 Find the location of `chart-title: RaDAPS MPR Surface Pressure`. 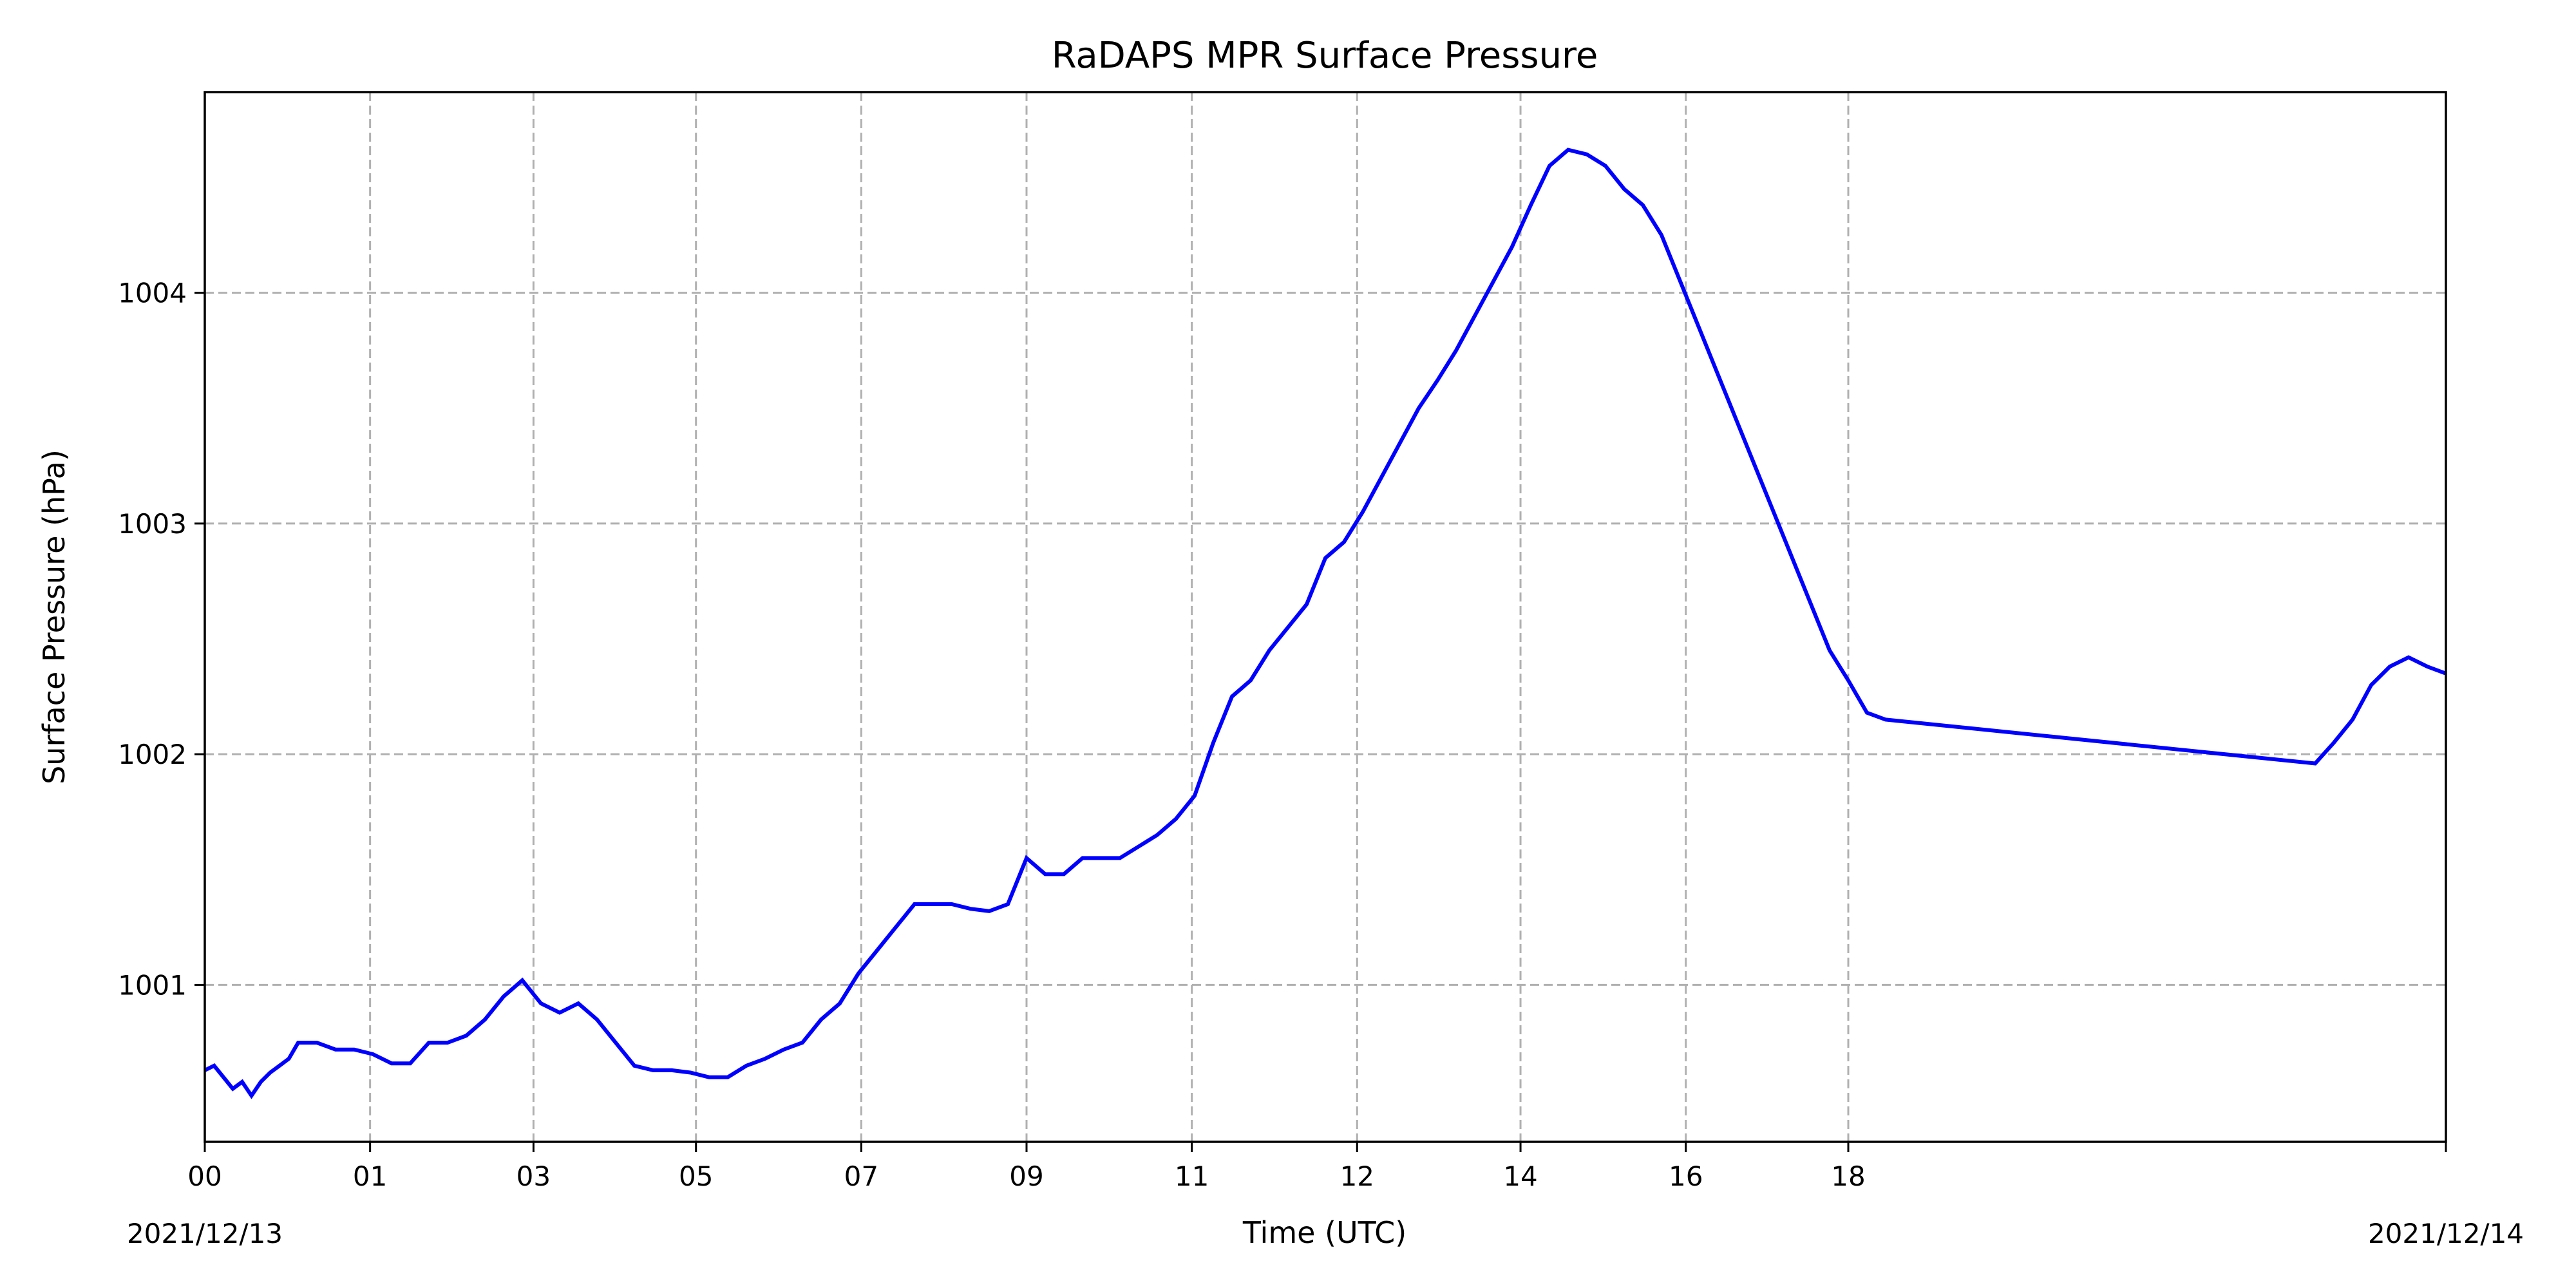

chart-title: RaDAPS MPR Surface Pressure is located at coordinates (1325, 56).